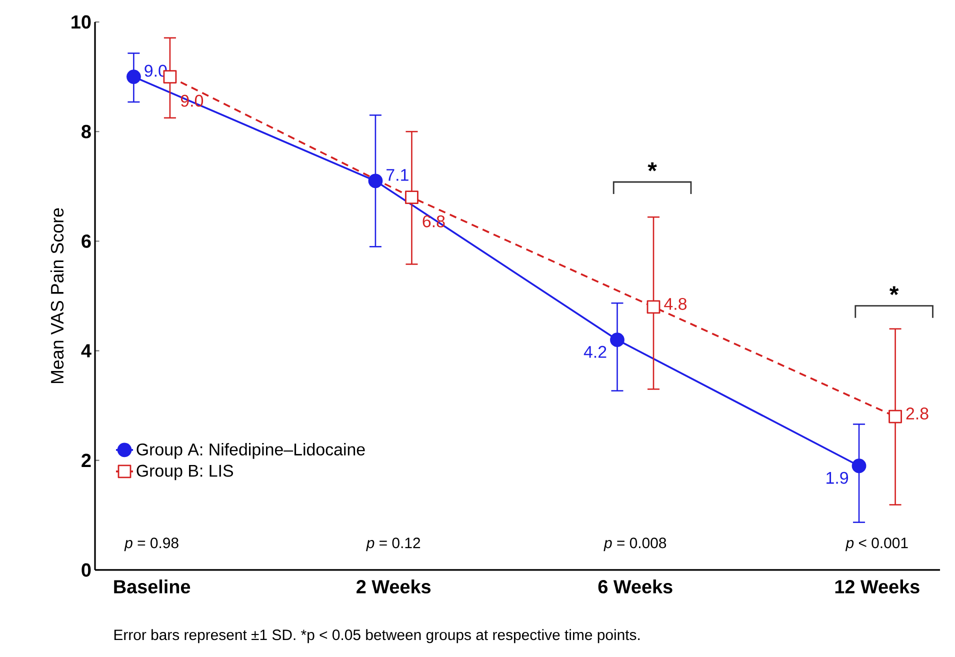 The height and width of the screenshot is (657, 955). What do you see at coordinates (185, 472) in the screenshot?
I see `legend-label: Group B: LIS` at bounding box center [185, 472].